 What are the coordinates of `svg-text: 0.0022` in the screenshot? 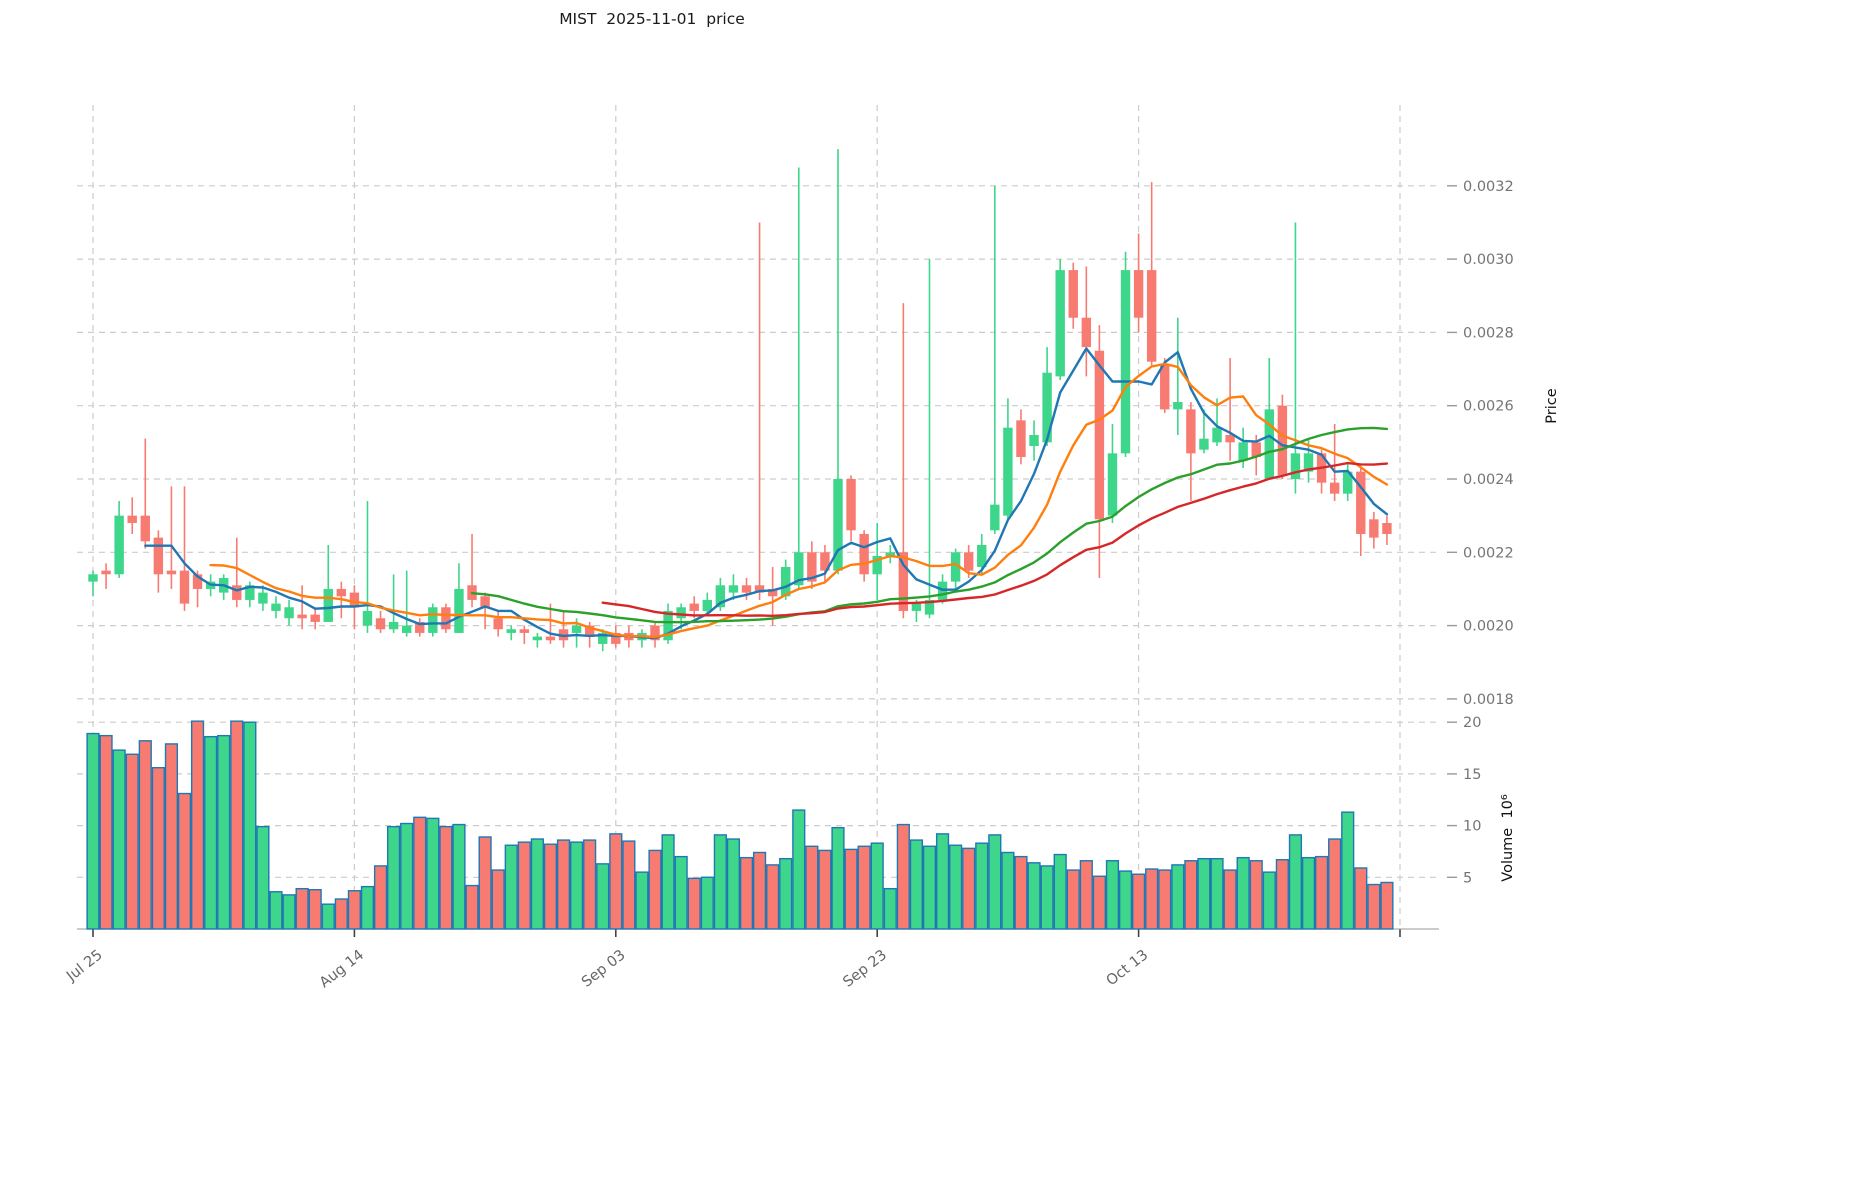 It's located at (1488, 553).